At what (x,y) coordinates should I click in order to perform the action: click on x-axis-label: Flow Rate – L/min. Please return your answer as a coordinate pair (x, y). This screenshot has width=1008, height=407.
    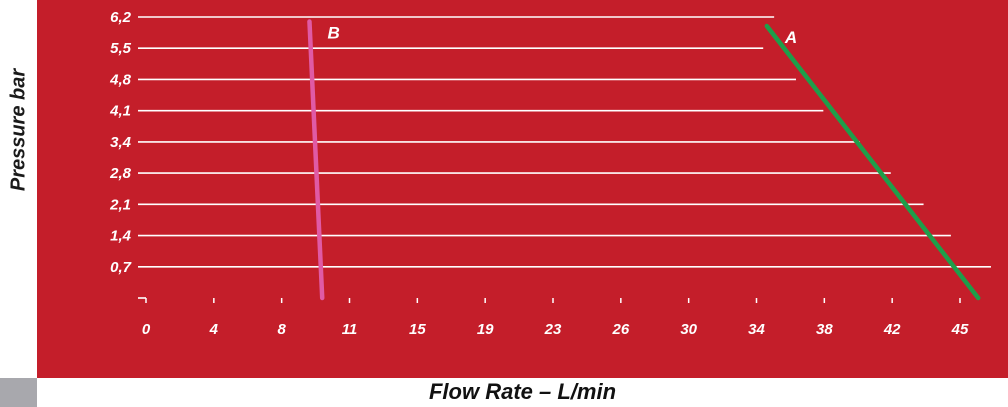
    Looking at the image, I should click on (522, 391).